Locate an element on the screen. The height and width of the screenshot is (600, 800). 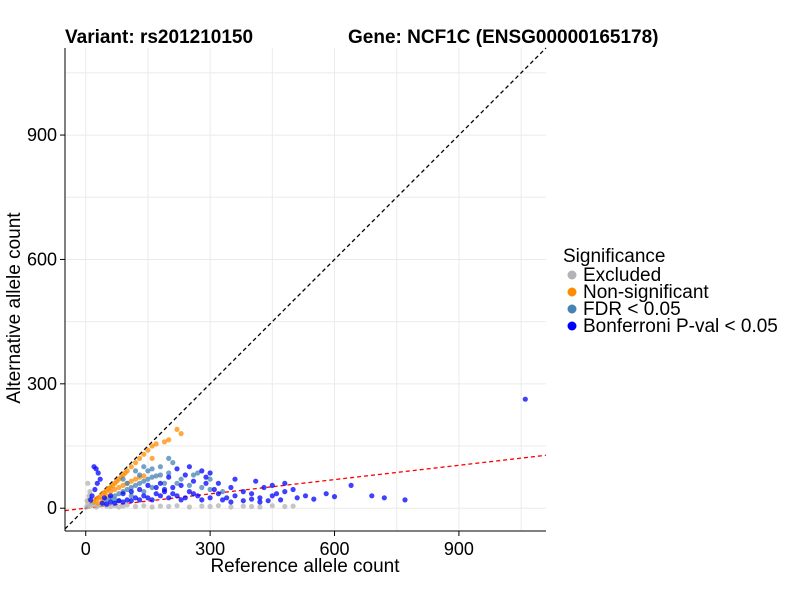
x-tick-label: 300 is located at coordinates (210, 549).